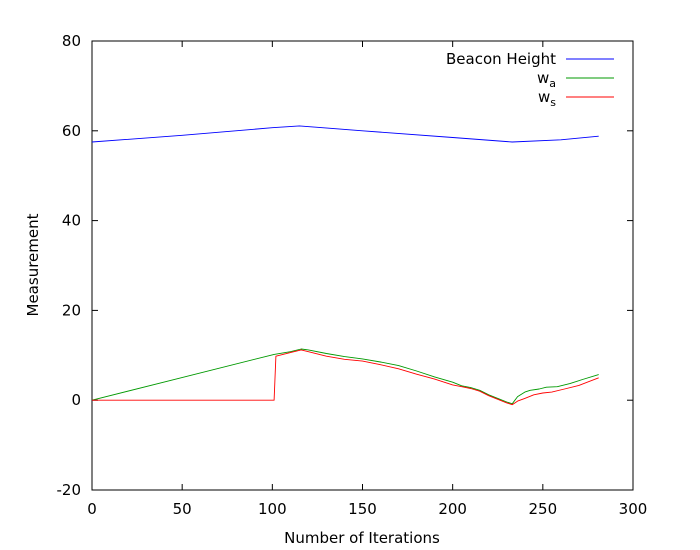 This screenshot has width=700, height=550. What do you see at coordinates (452, 509) in the screenshot?
I see `x-tick-label: 200` at bounding box center [452, 509].